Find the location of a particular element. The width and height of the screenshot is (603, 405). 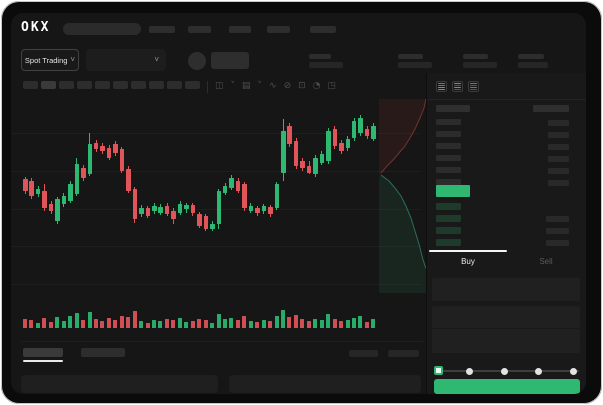

slider-handle is located at coordinates (438, 370).